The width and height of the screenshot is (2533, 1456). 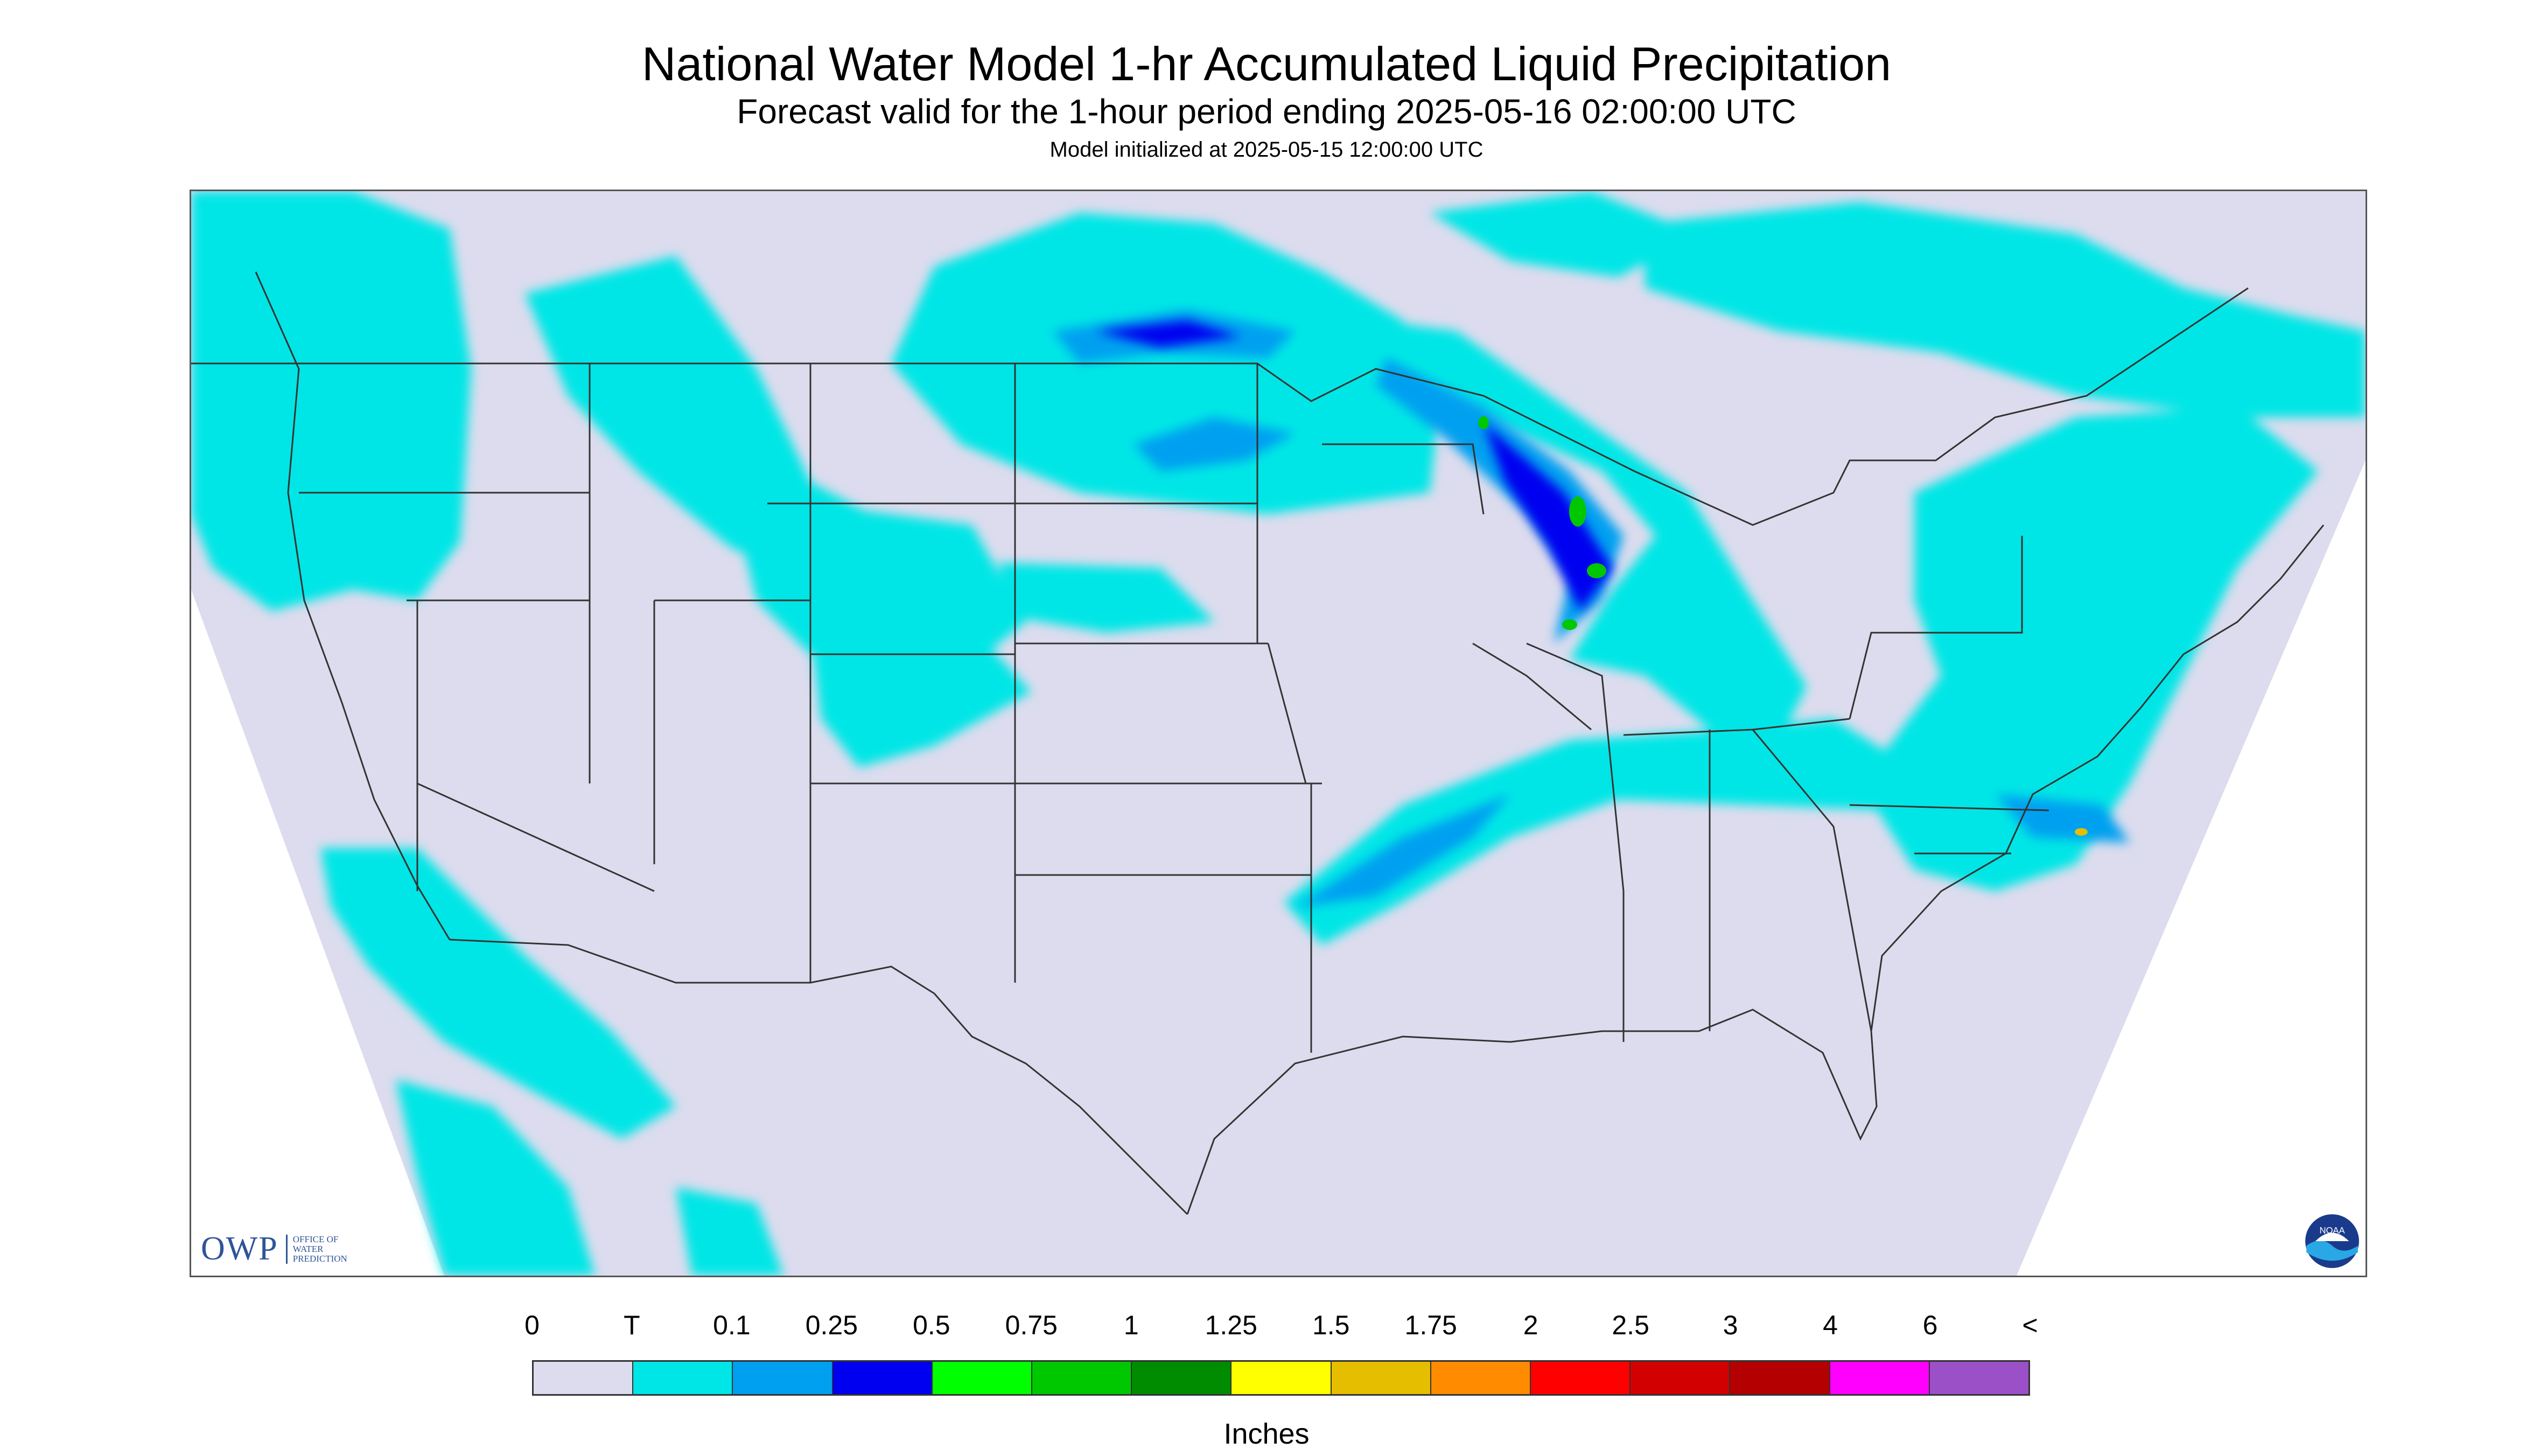 What do you see at coordinates (657, 673) in the screenshot?
I see `state-lines-west` at bounding box center [657, 673].